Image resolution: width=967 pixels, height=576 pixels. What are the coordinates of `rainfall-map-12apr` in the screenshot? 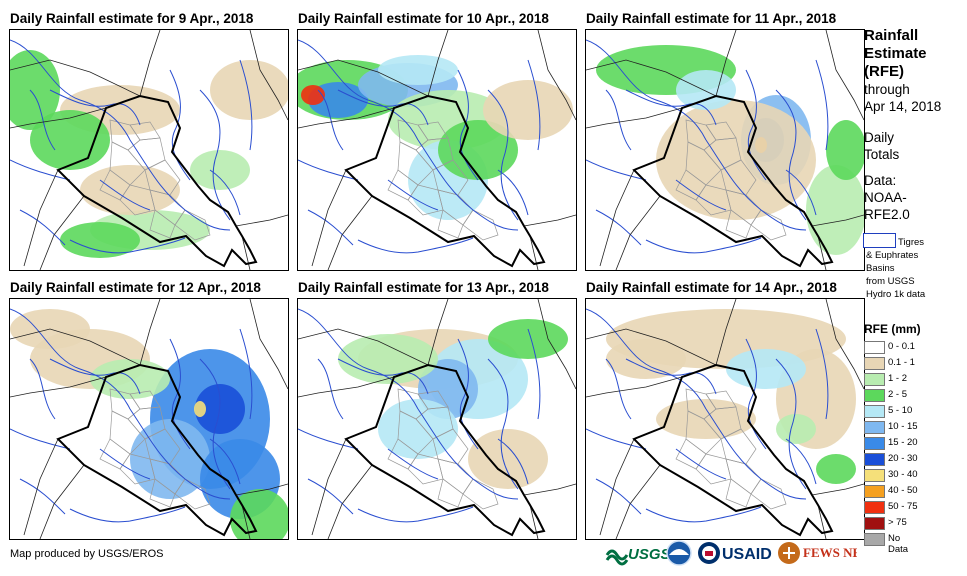 It's located at (149, 419).